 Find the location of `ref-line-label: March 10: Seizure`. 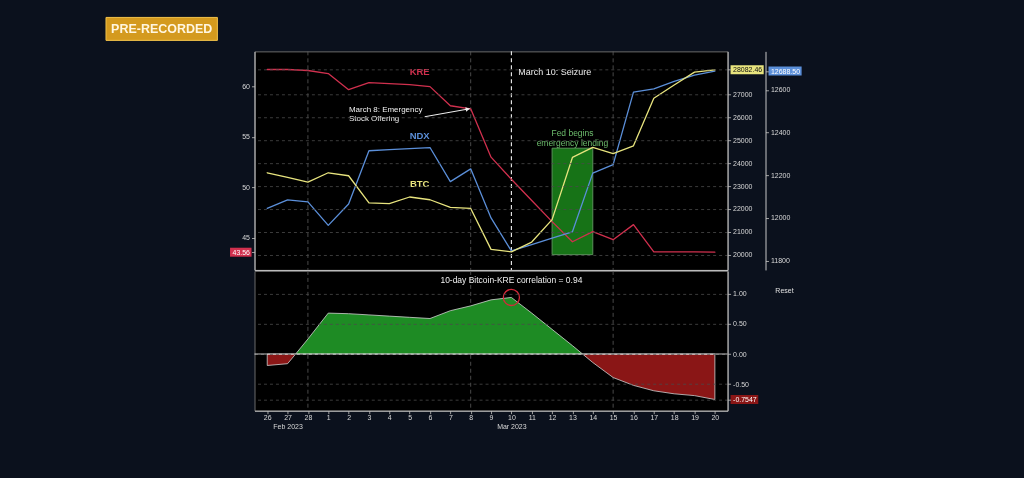

ref-line-label: March 10: Seizure is located at coordinates (555, 72).